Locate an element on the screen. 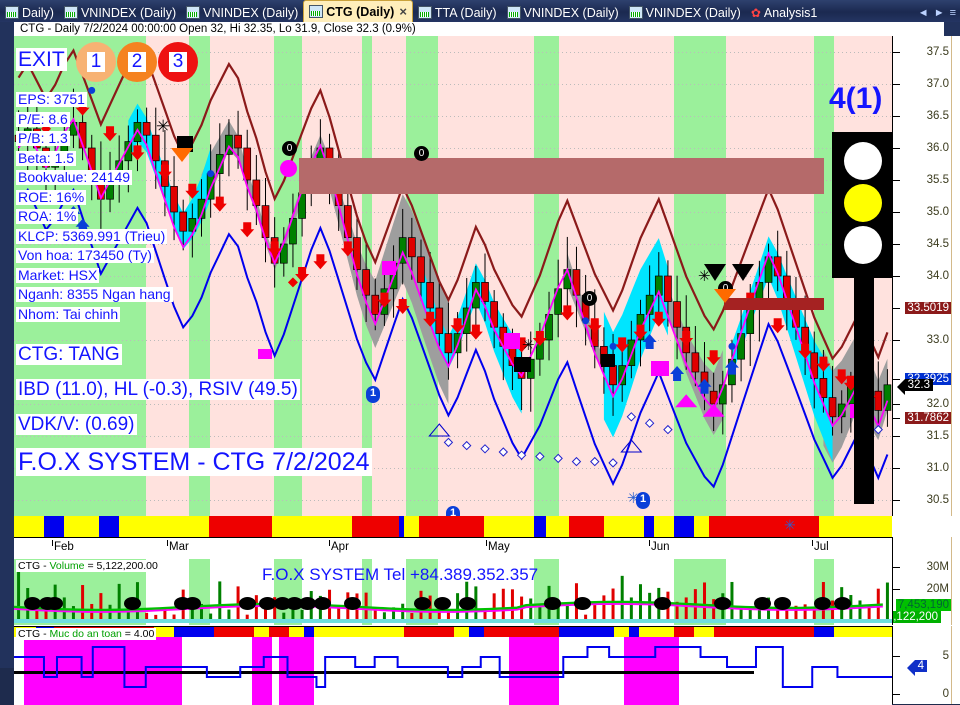  tab-analysis1: ✿ Analysis1 is located at coordinates (784, 12).